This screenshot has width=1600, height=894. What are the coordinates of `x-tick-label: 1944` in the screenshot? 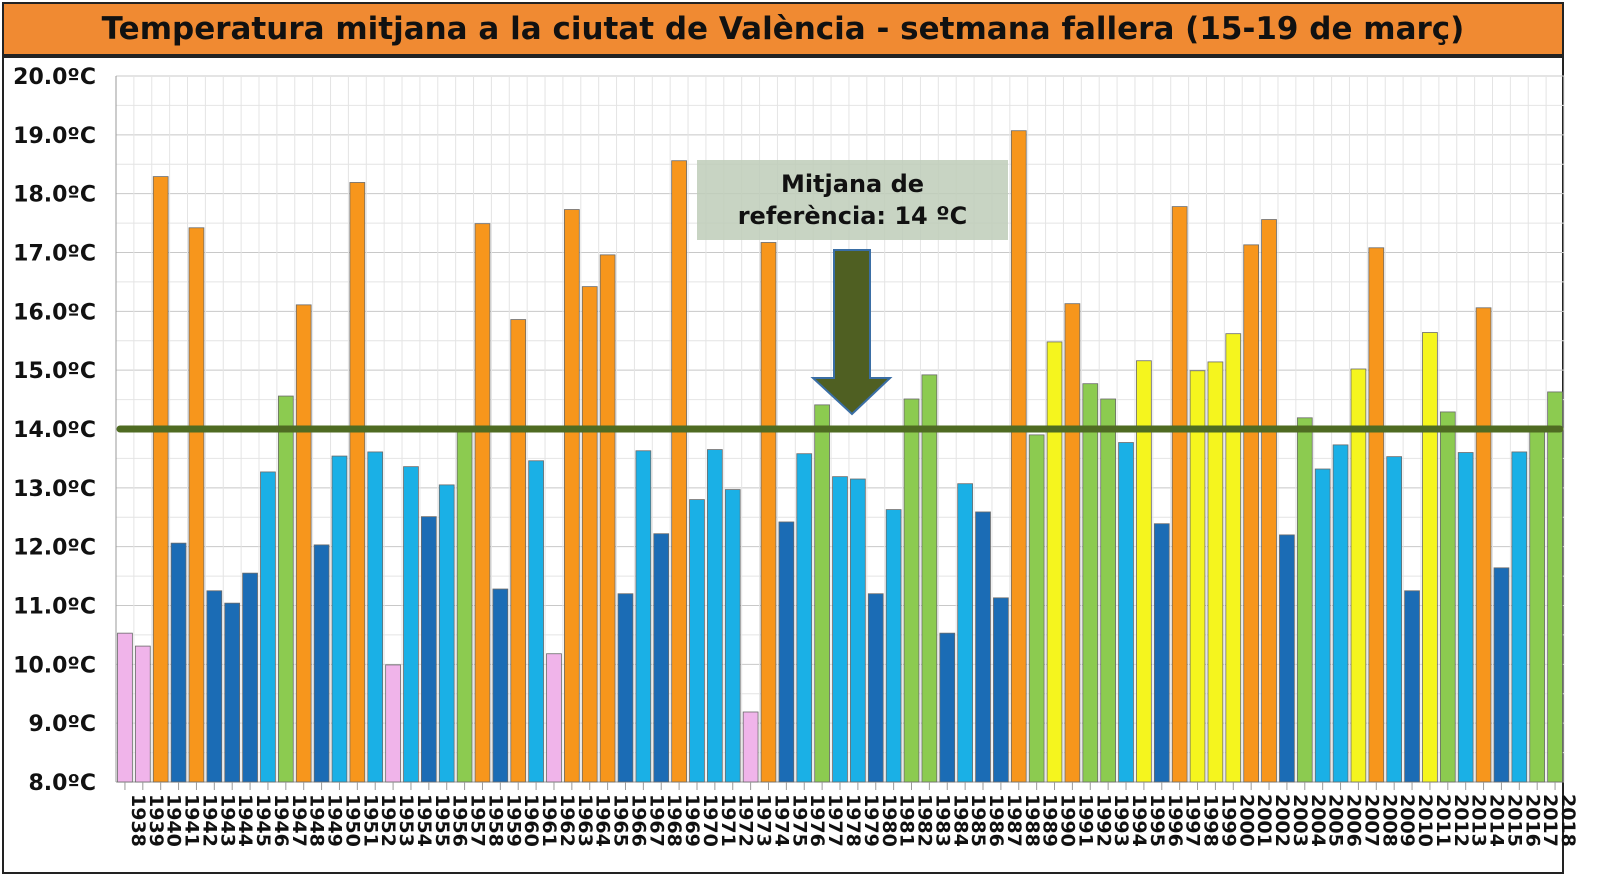 It's located at (245, 820).